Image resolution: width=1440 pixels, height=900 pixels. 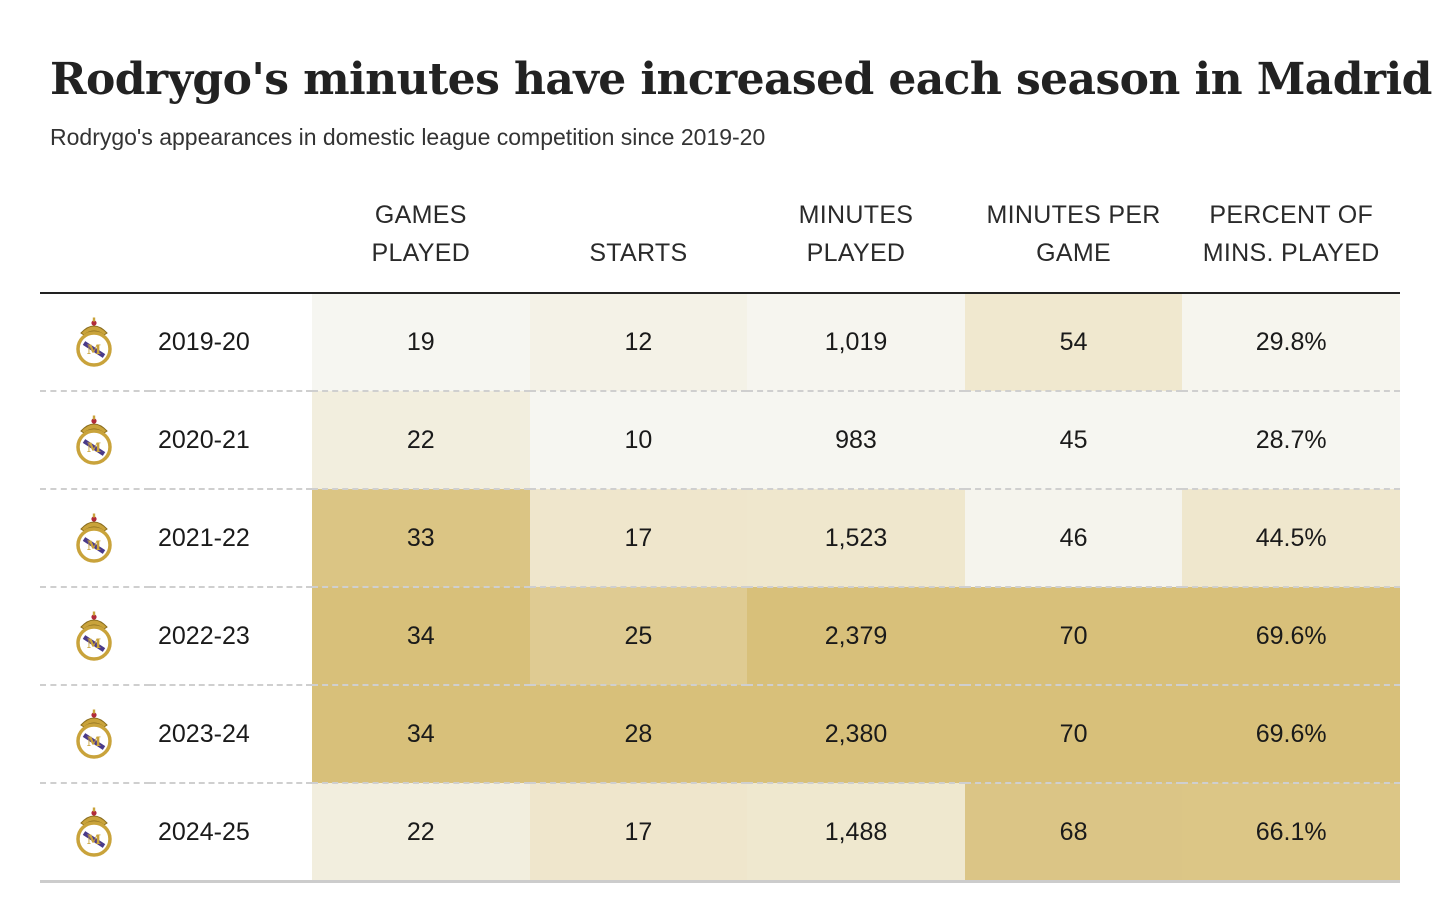 What do you see at coordinates (231, 342) in the screenshot?
I see `season-label: 2019-20` at bounding box center [231, 342].